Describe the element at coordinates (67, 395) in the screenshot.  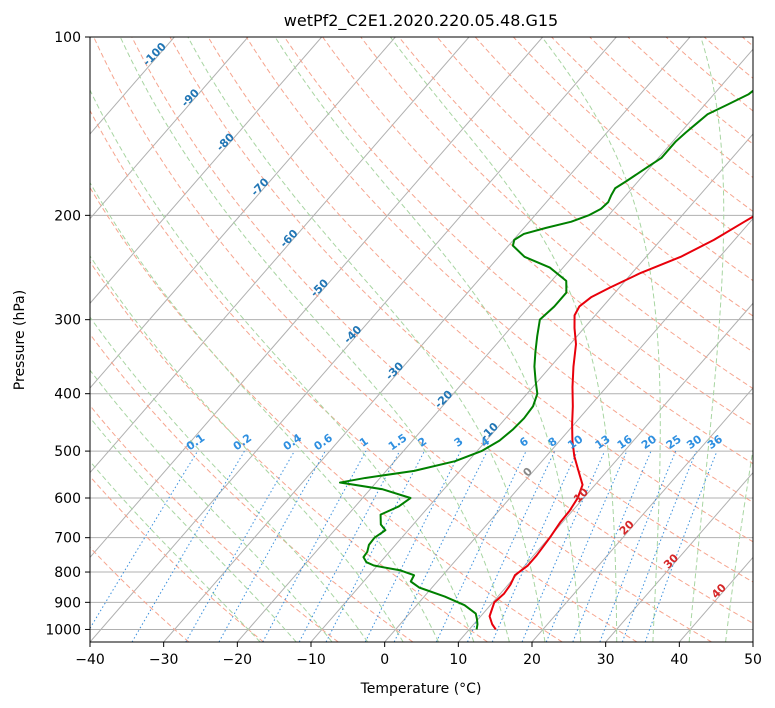
I see `y-tick-label: 400` at that location.